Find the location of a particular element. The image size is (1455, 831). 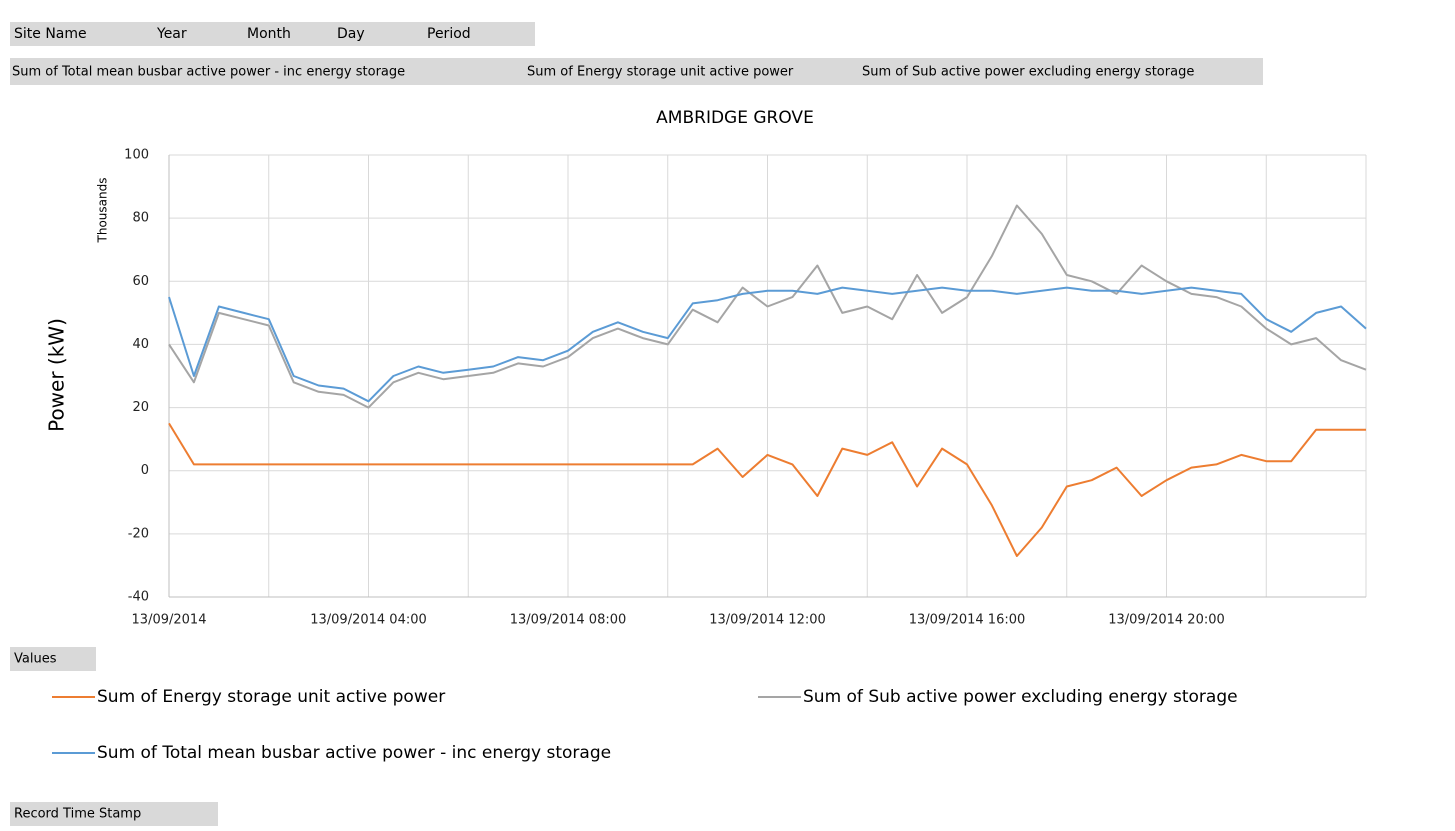

x-tick-label: 13/09/2014 08:00 is located at coordinates (568, 620).